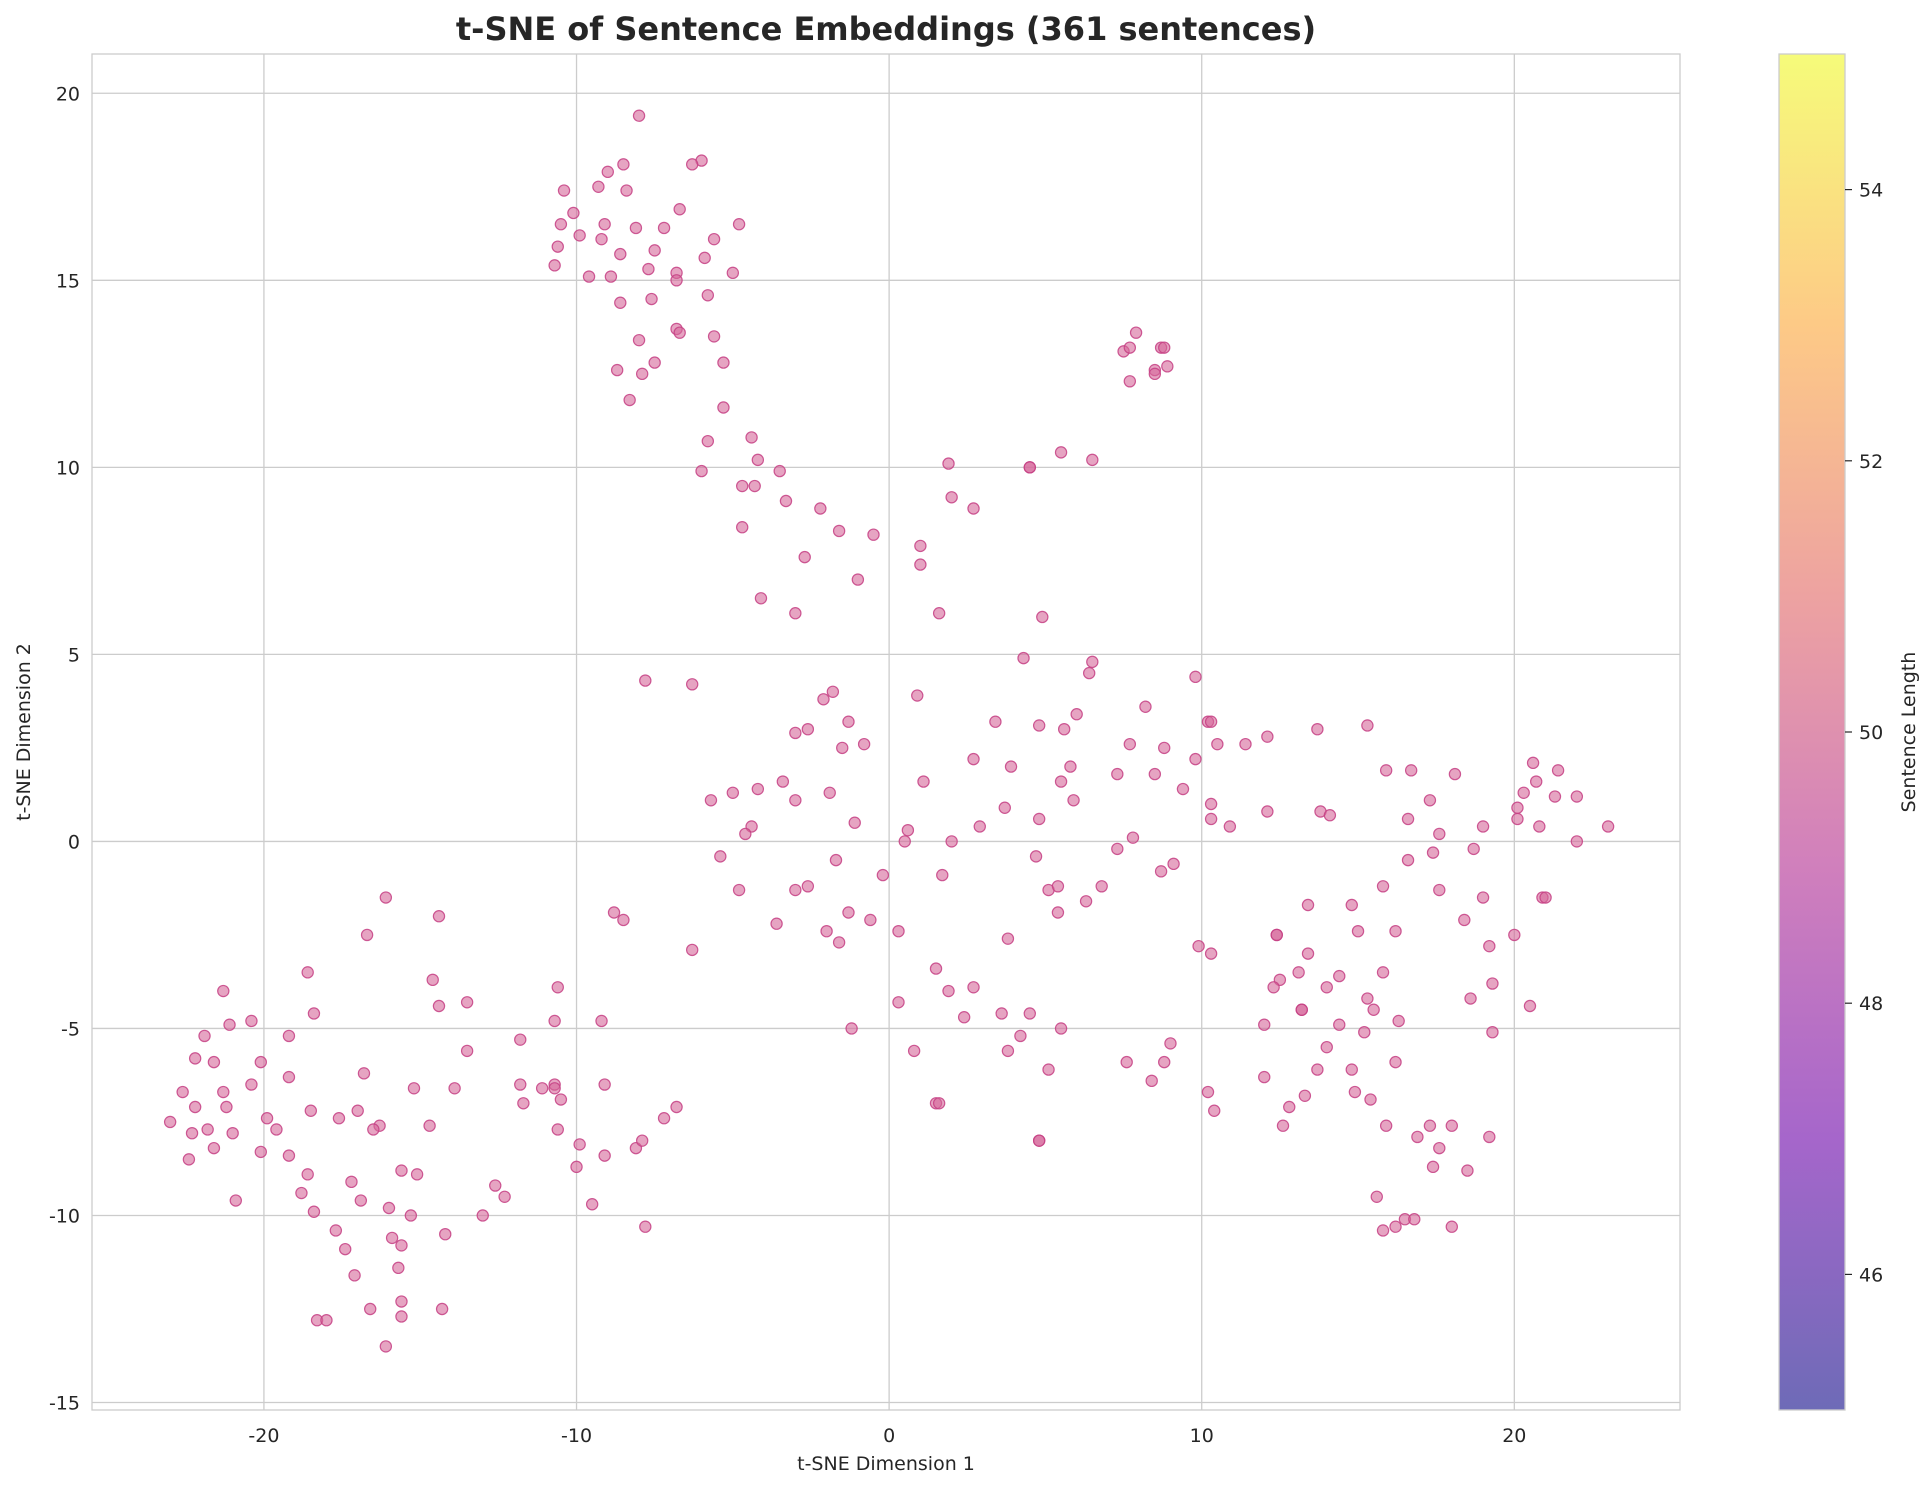  What do you see at coordinates (1909, 732) in the screenshot?
I see `colorbar-label: Sentence Length` at bounding box center [1909, 732].